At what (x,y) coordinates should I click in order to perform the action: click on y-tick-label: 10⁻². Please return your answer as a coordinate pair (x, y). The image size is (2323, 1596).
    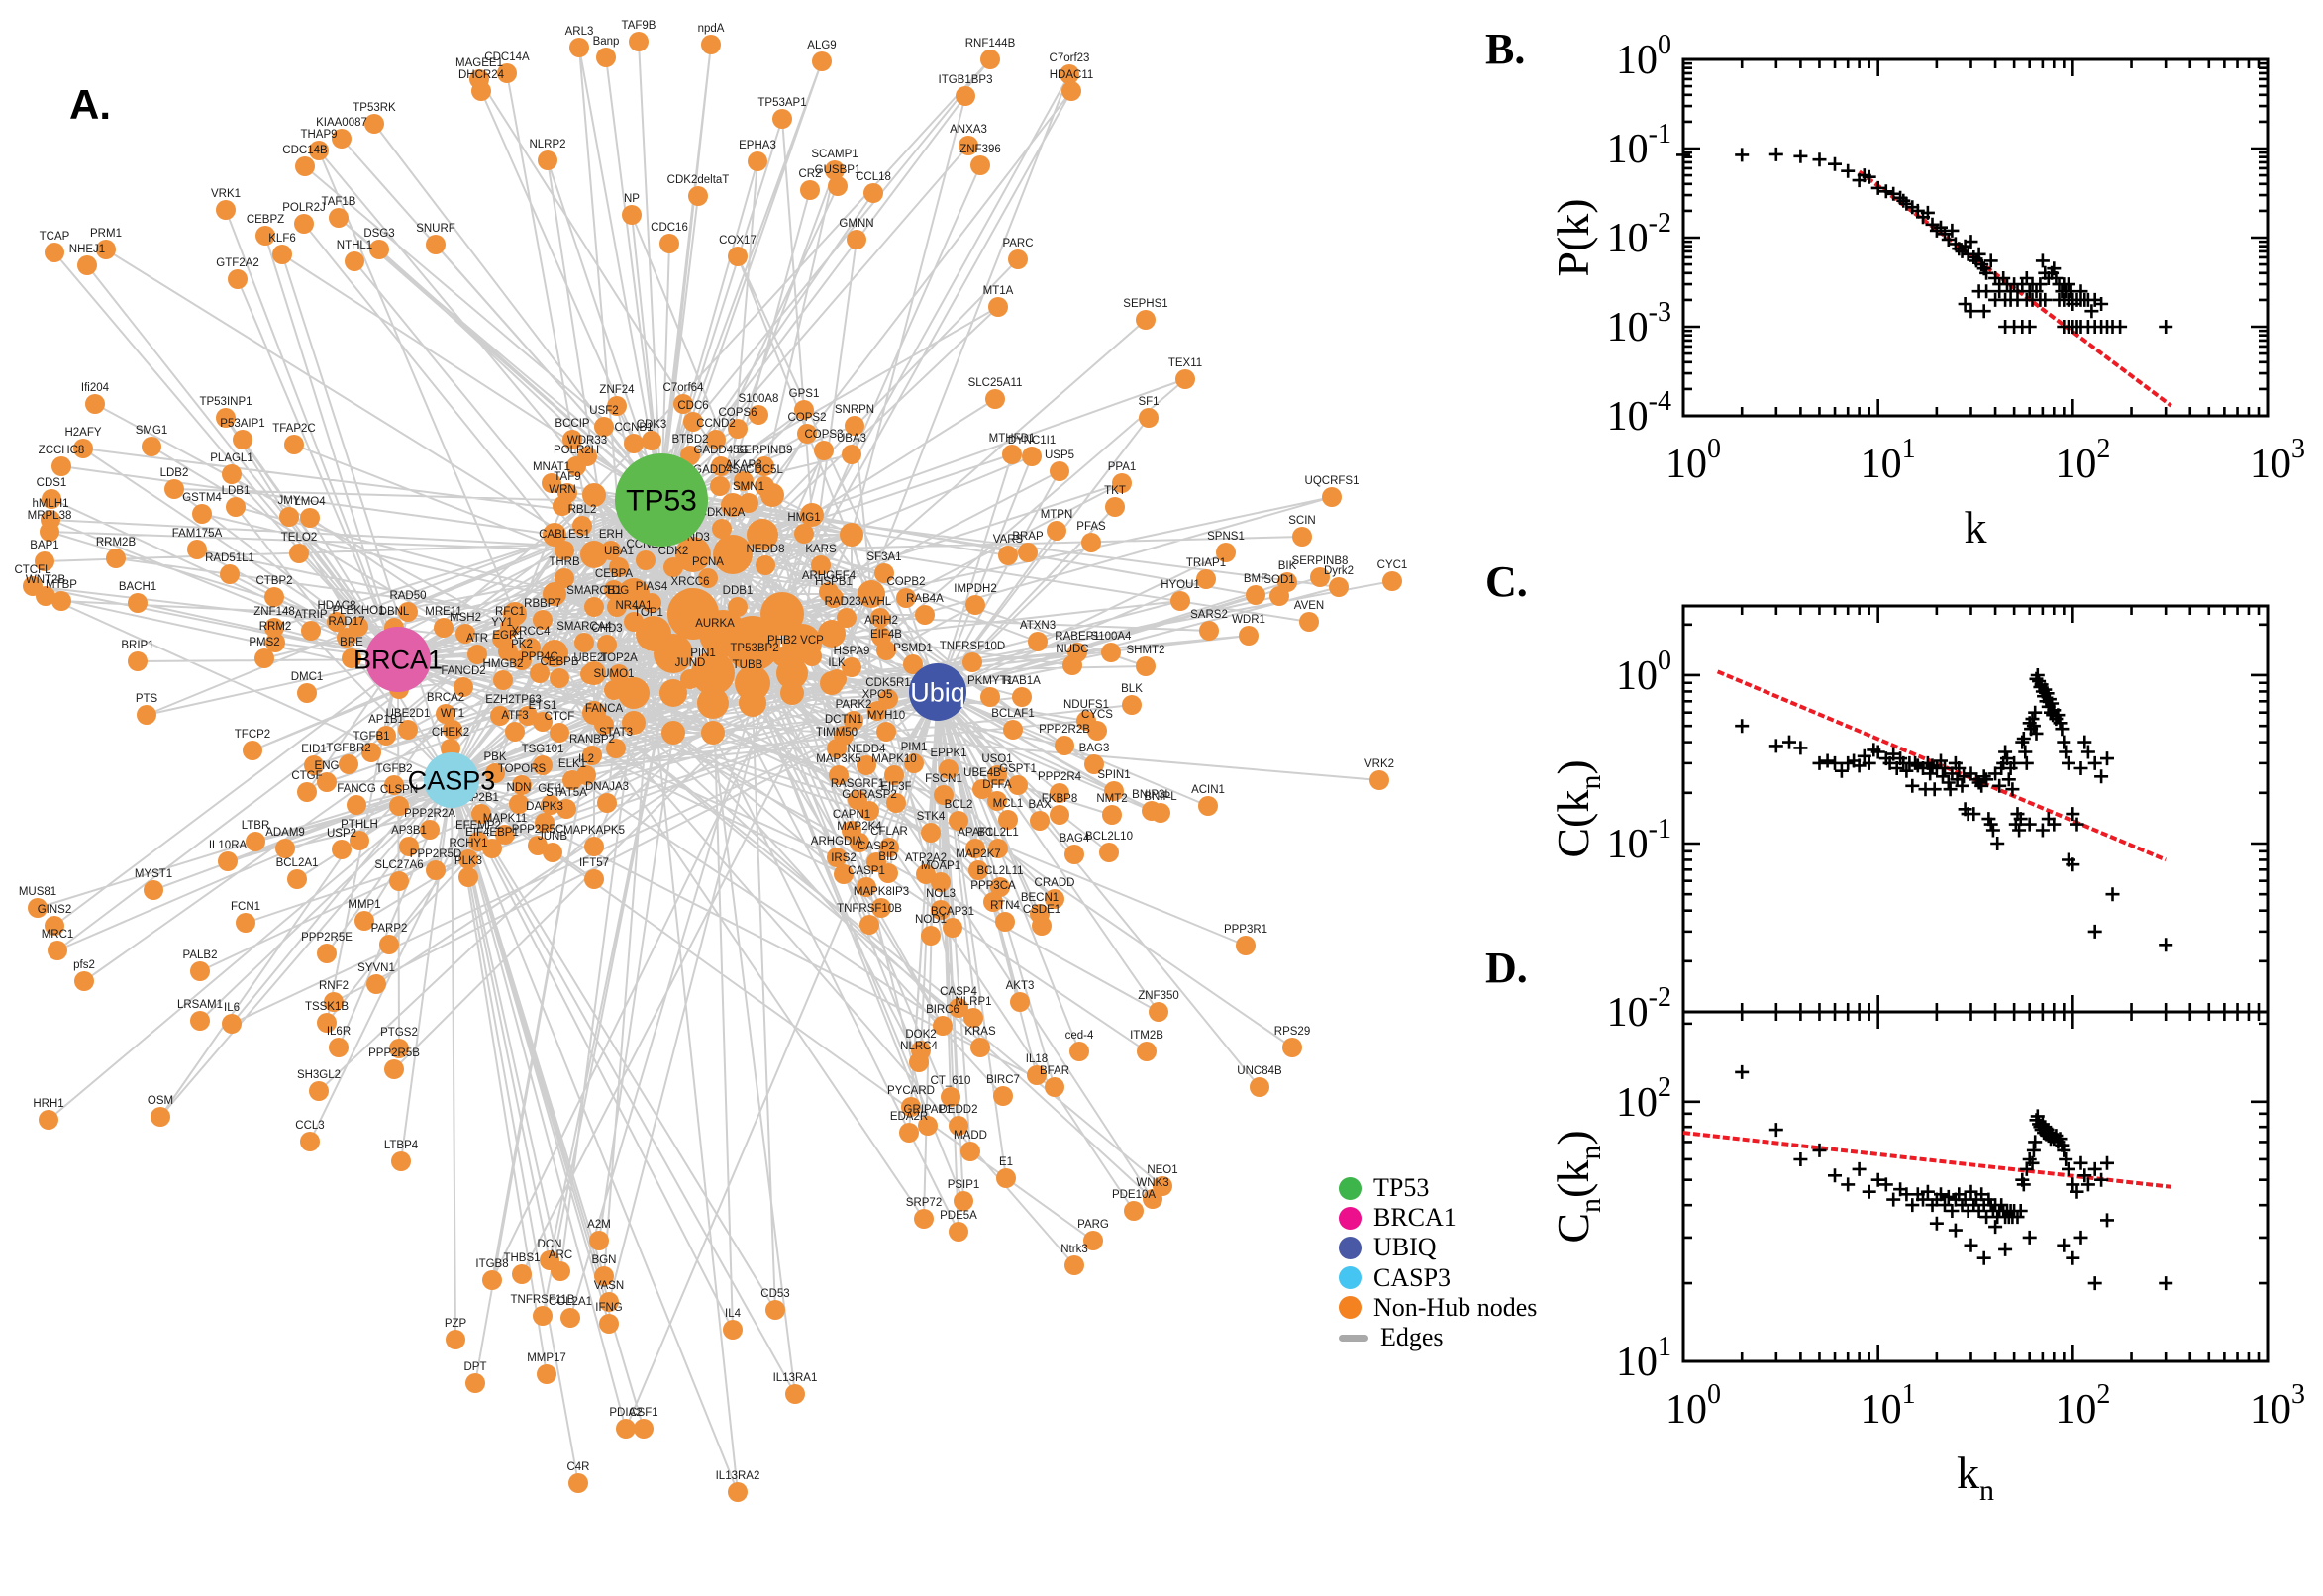
    Looking at the image, I should click on (1639, 234).